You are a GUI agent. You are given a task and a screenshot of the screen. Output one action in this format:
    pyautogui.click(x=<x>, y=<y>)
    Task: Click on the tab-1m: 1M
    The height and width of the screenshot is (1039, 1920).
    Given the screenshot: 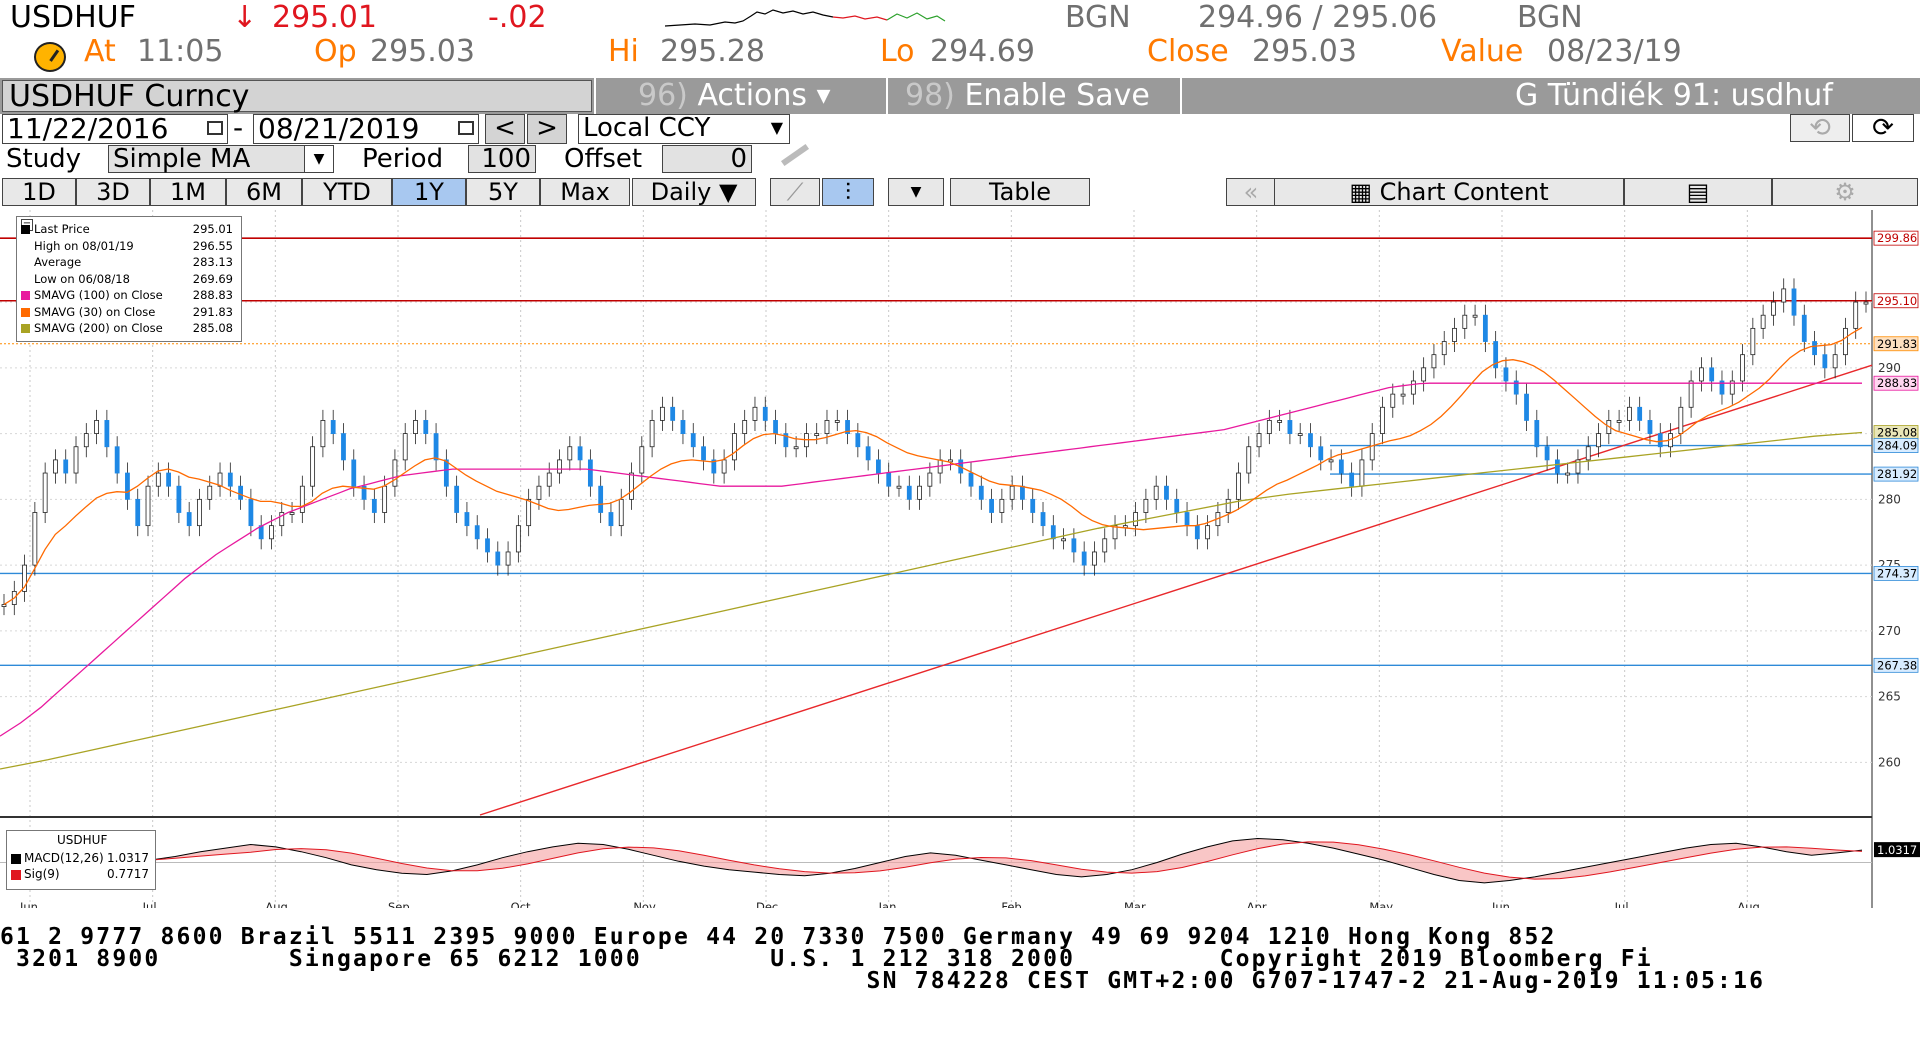 What is the action you would take?
    pyautogui.click(x=188, y=192)
    